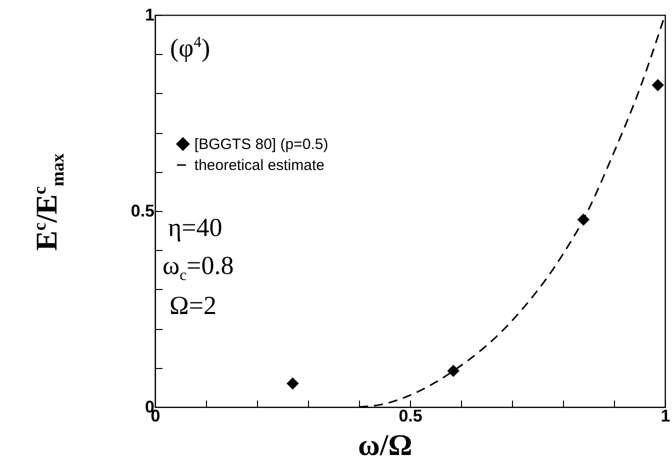 The image size is (672, 464). Describe the element at coordinates (195, 227) in the screenshot. I see `annotation: η=40` at that location.